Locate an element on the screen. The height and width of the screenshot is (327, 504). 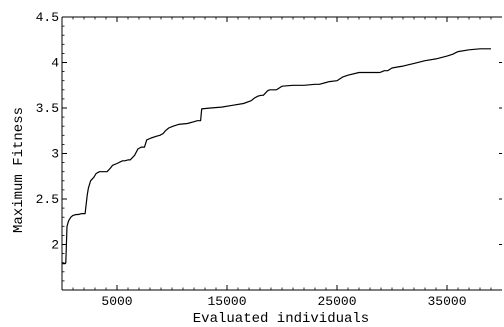
y-tick-label: 4.5 is located at coordinates (47, 17).